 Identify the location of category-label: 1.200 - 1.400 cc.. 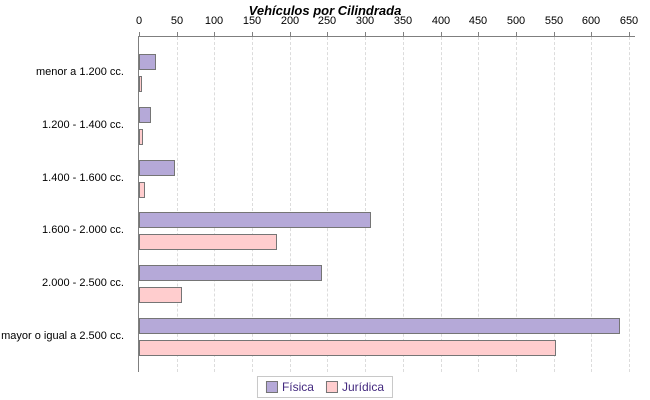
(83, 125).